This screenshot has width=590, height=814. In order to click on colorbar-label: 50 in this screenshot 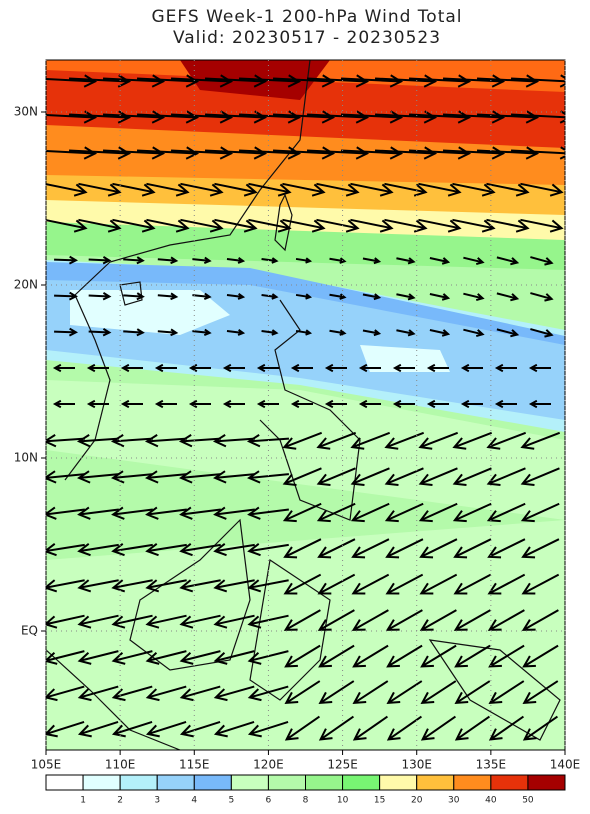, I will do `click(528, 801)`.